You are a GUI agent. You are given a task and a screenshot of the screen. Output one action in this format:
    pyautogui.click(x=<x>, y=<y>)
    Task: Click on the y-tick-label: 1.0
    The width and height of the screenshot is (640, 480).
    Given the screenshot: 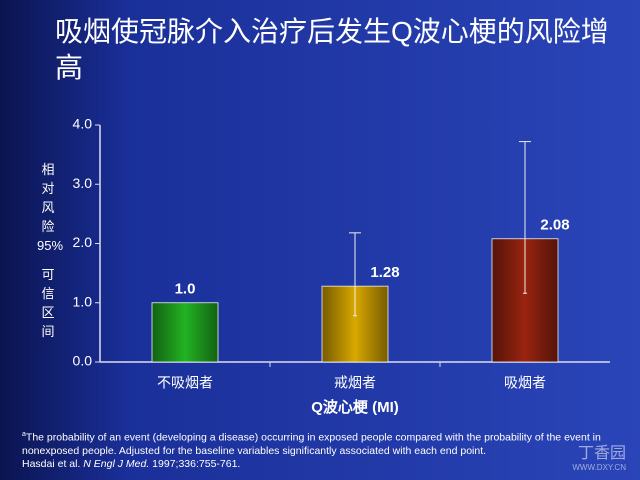 What is the action you would take?
    pyautogui.click(x=83, y=301)
    